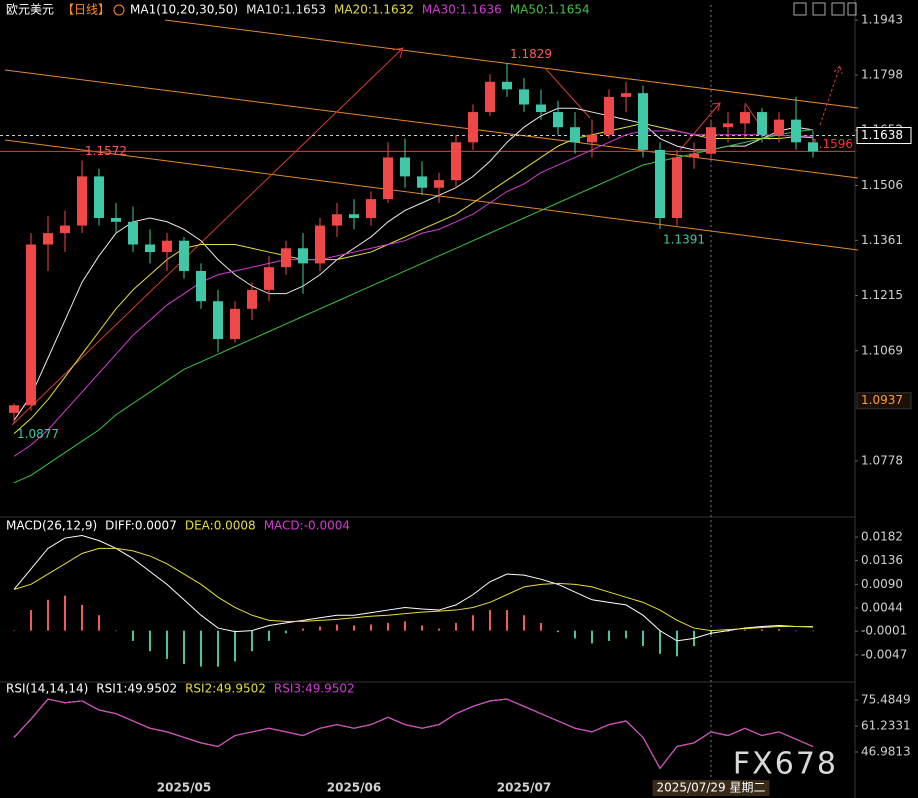  Describe the element at coordinates (184, 788) in the screenshot. I see `x-tick-label: 2025/05` at that location.